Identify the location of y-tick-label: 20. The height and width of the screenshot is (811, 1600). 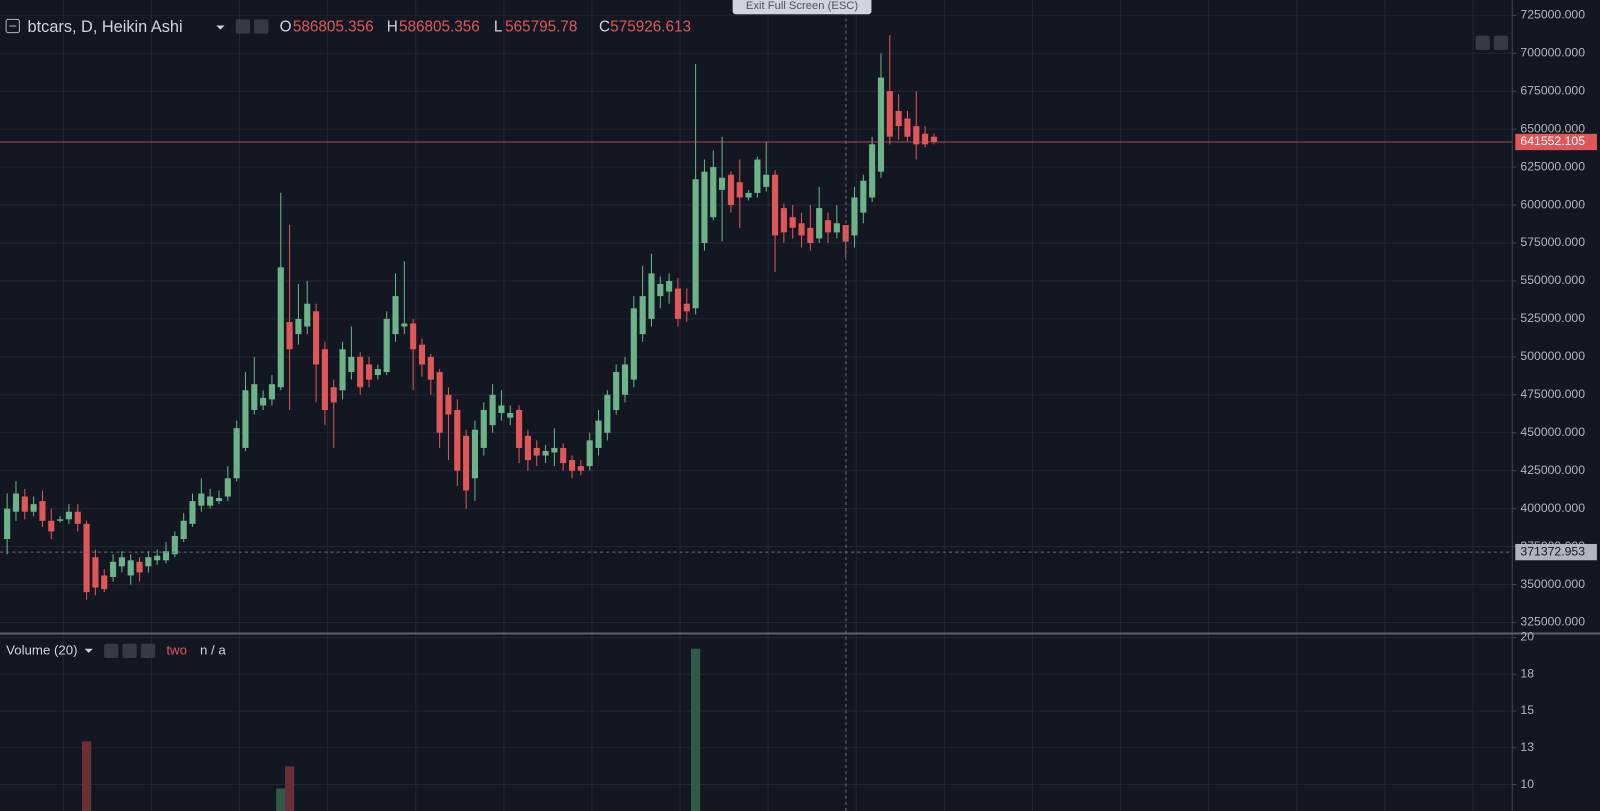
(1527, 637).